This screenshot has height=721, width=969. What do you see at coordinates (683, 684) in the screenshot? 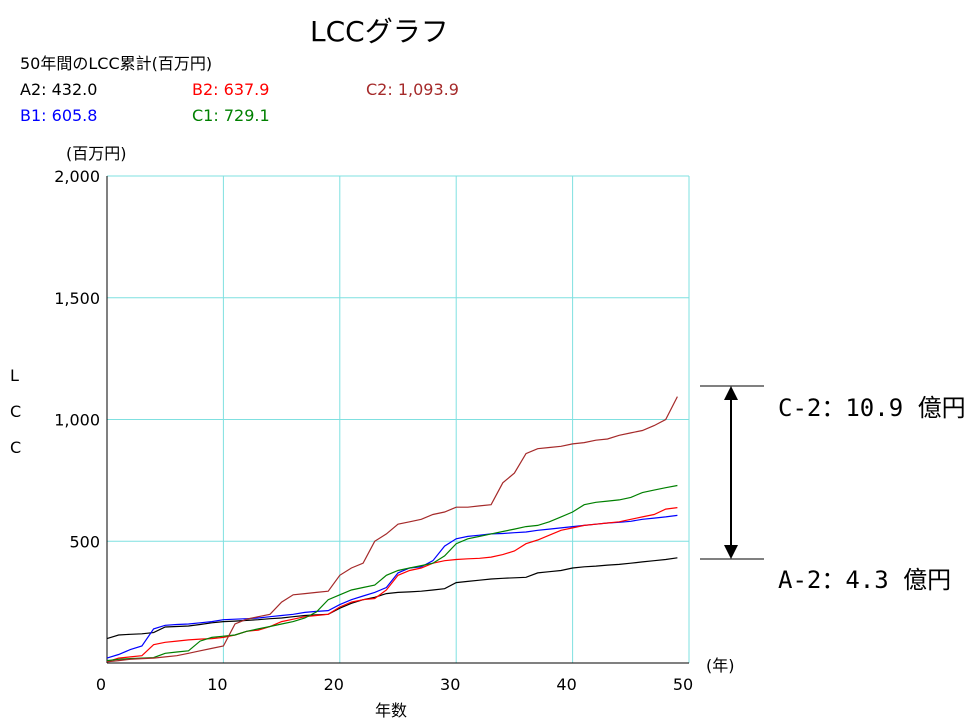
I see `x-tick-label: 50` at bounding box center [683, 684].